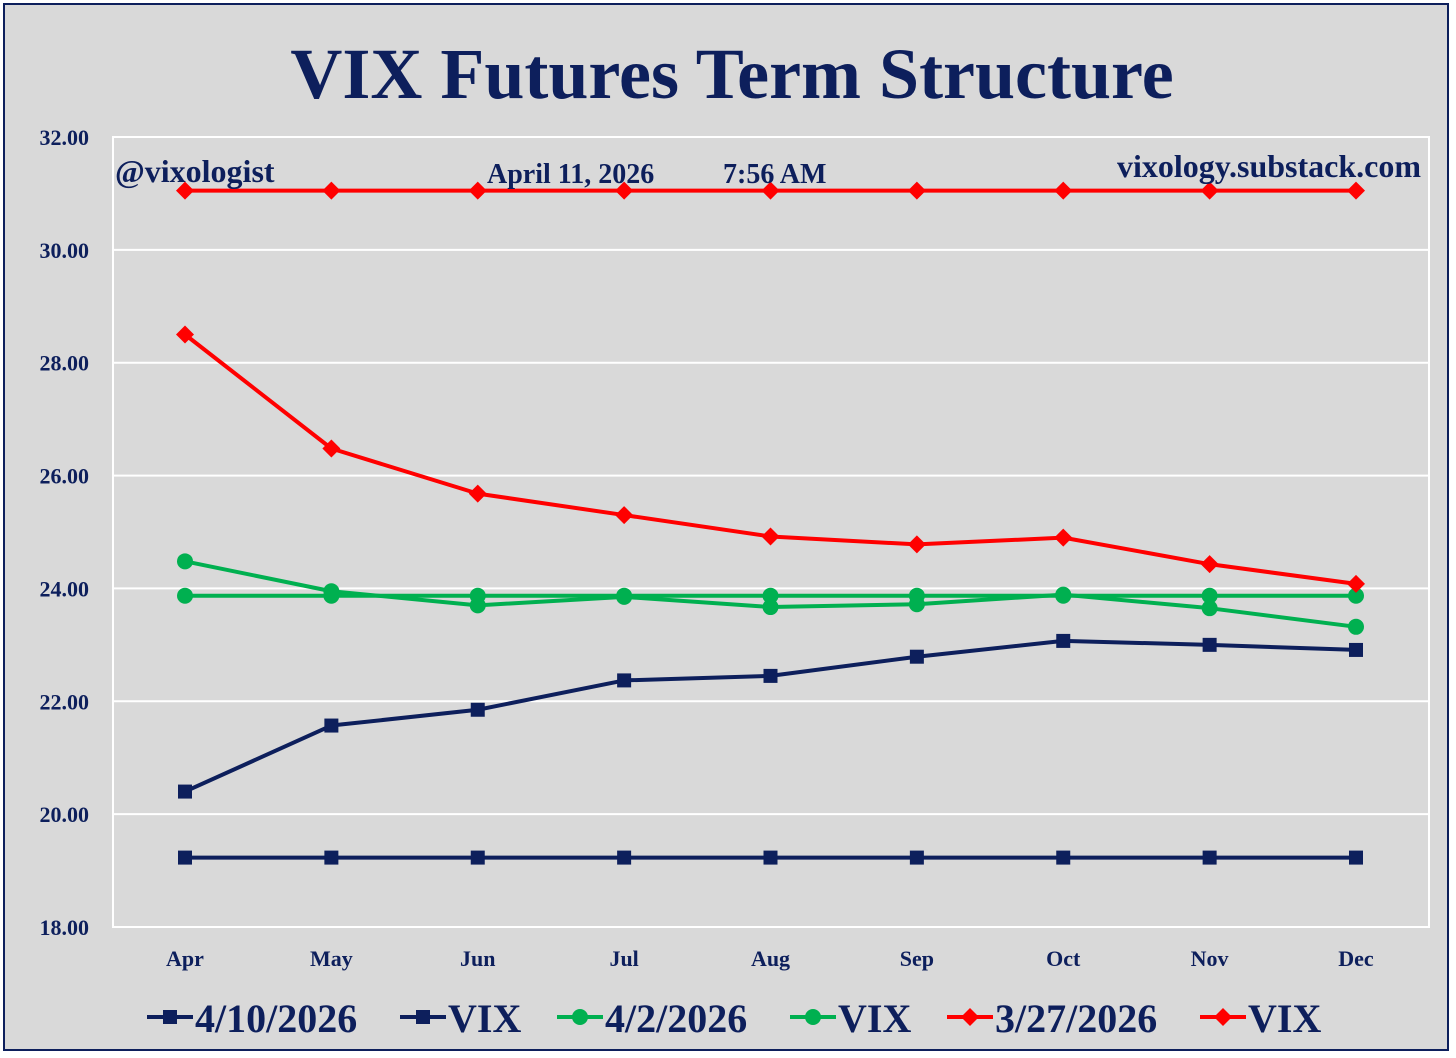  What do you see at coordinates (65, 927) in the screenshot?
I see `y-tick-label: 18.00` at bounding box center [65, 927].